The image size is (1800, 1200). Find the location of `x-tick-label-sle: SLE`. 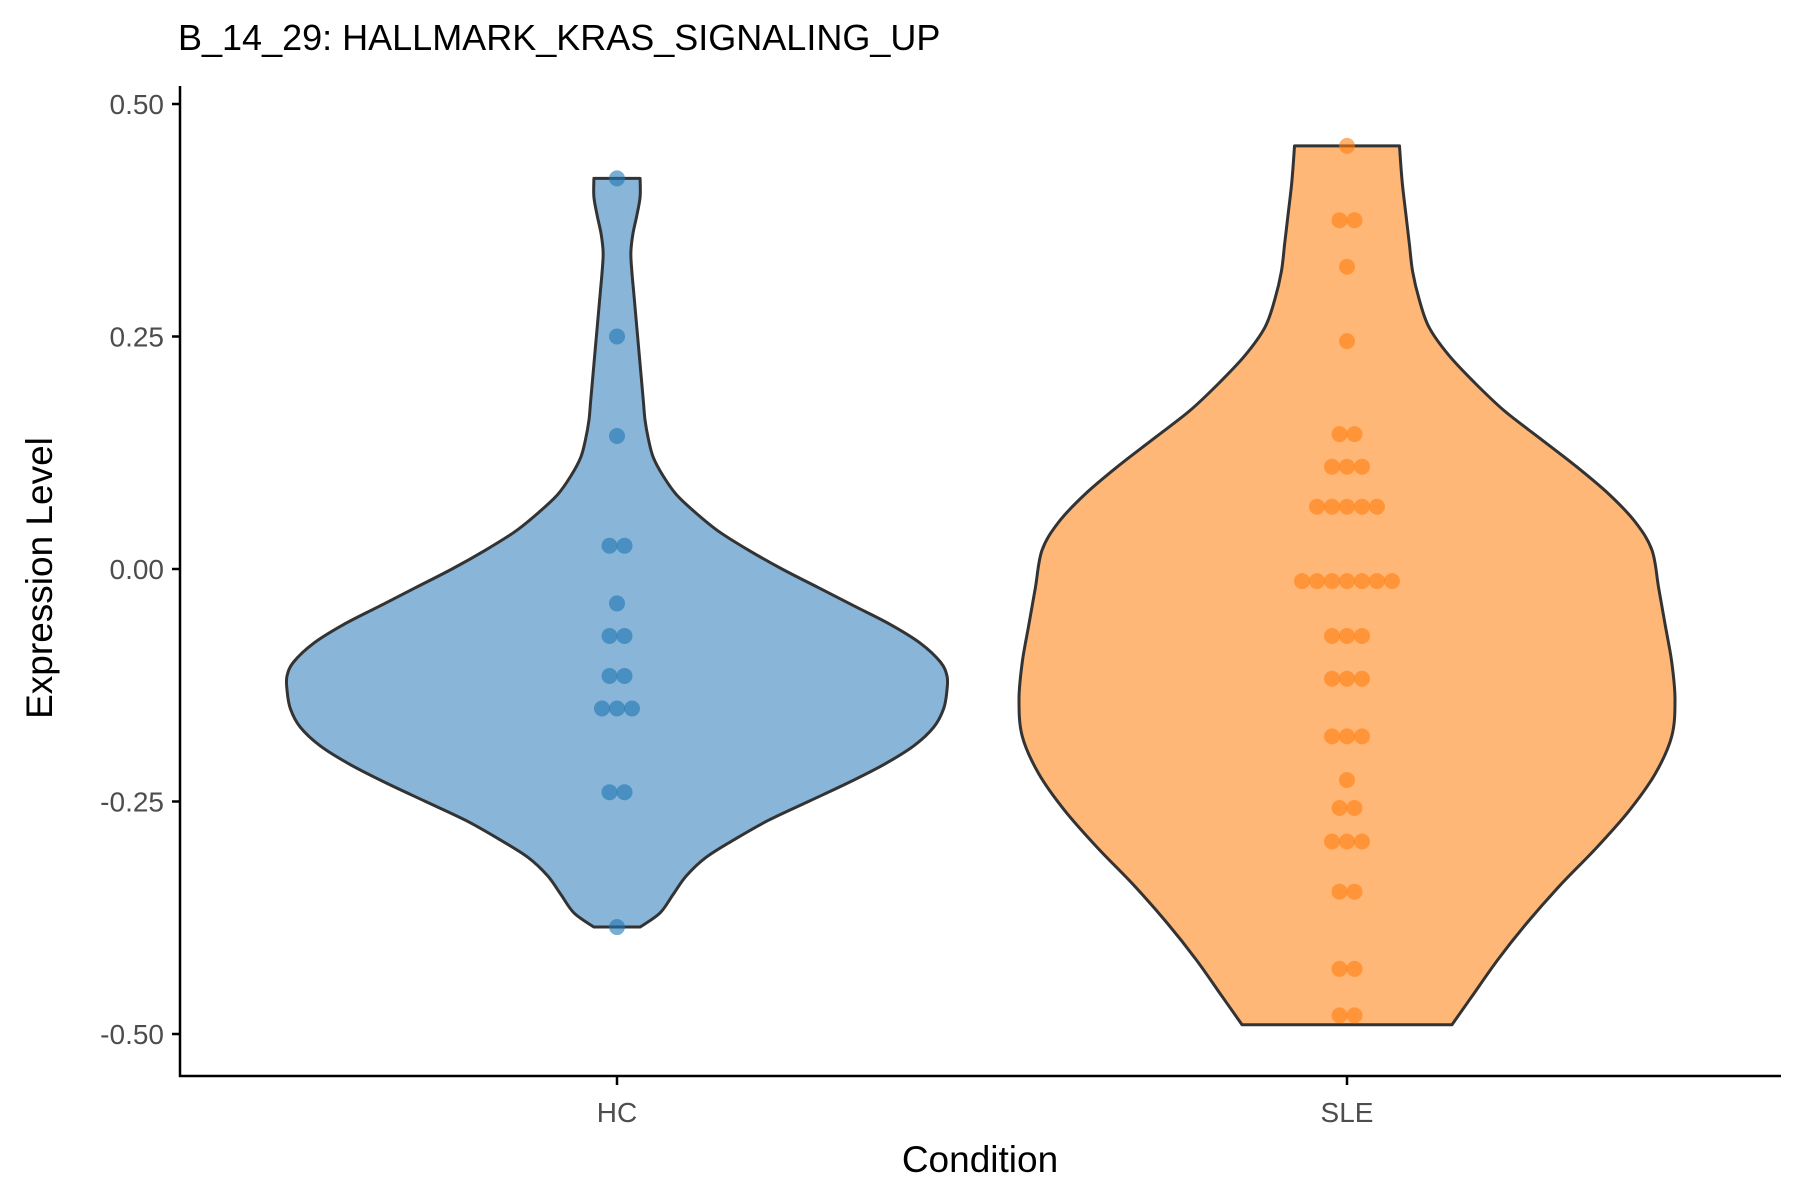

x-tick-label-sle: SLE is located at coordinates (1347, 1112).